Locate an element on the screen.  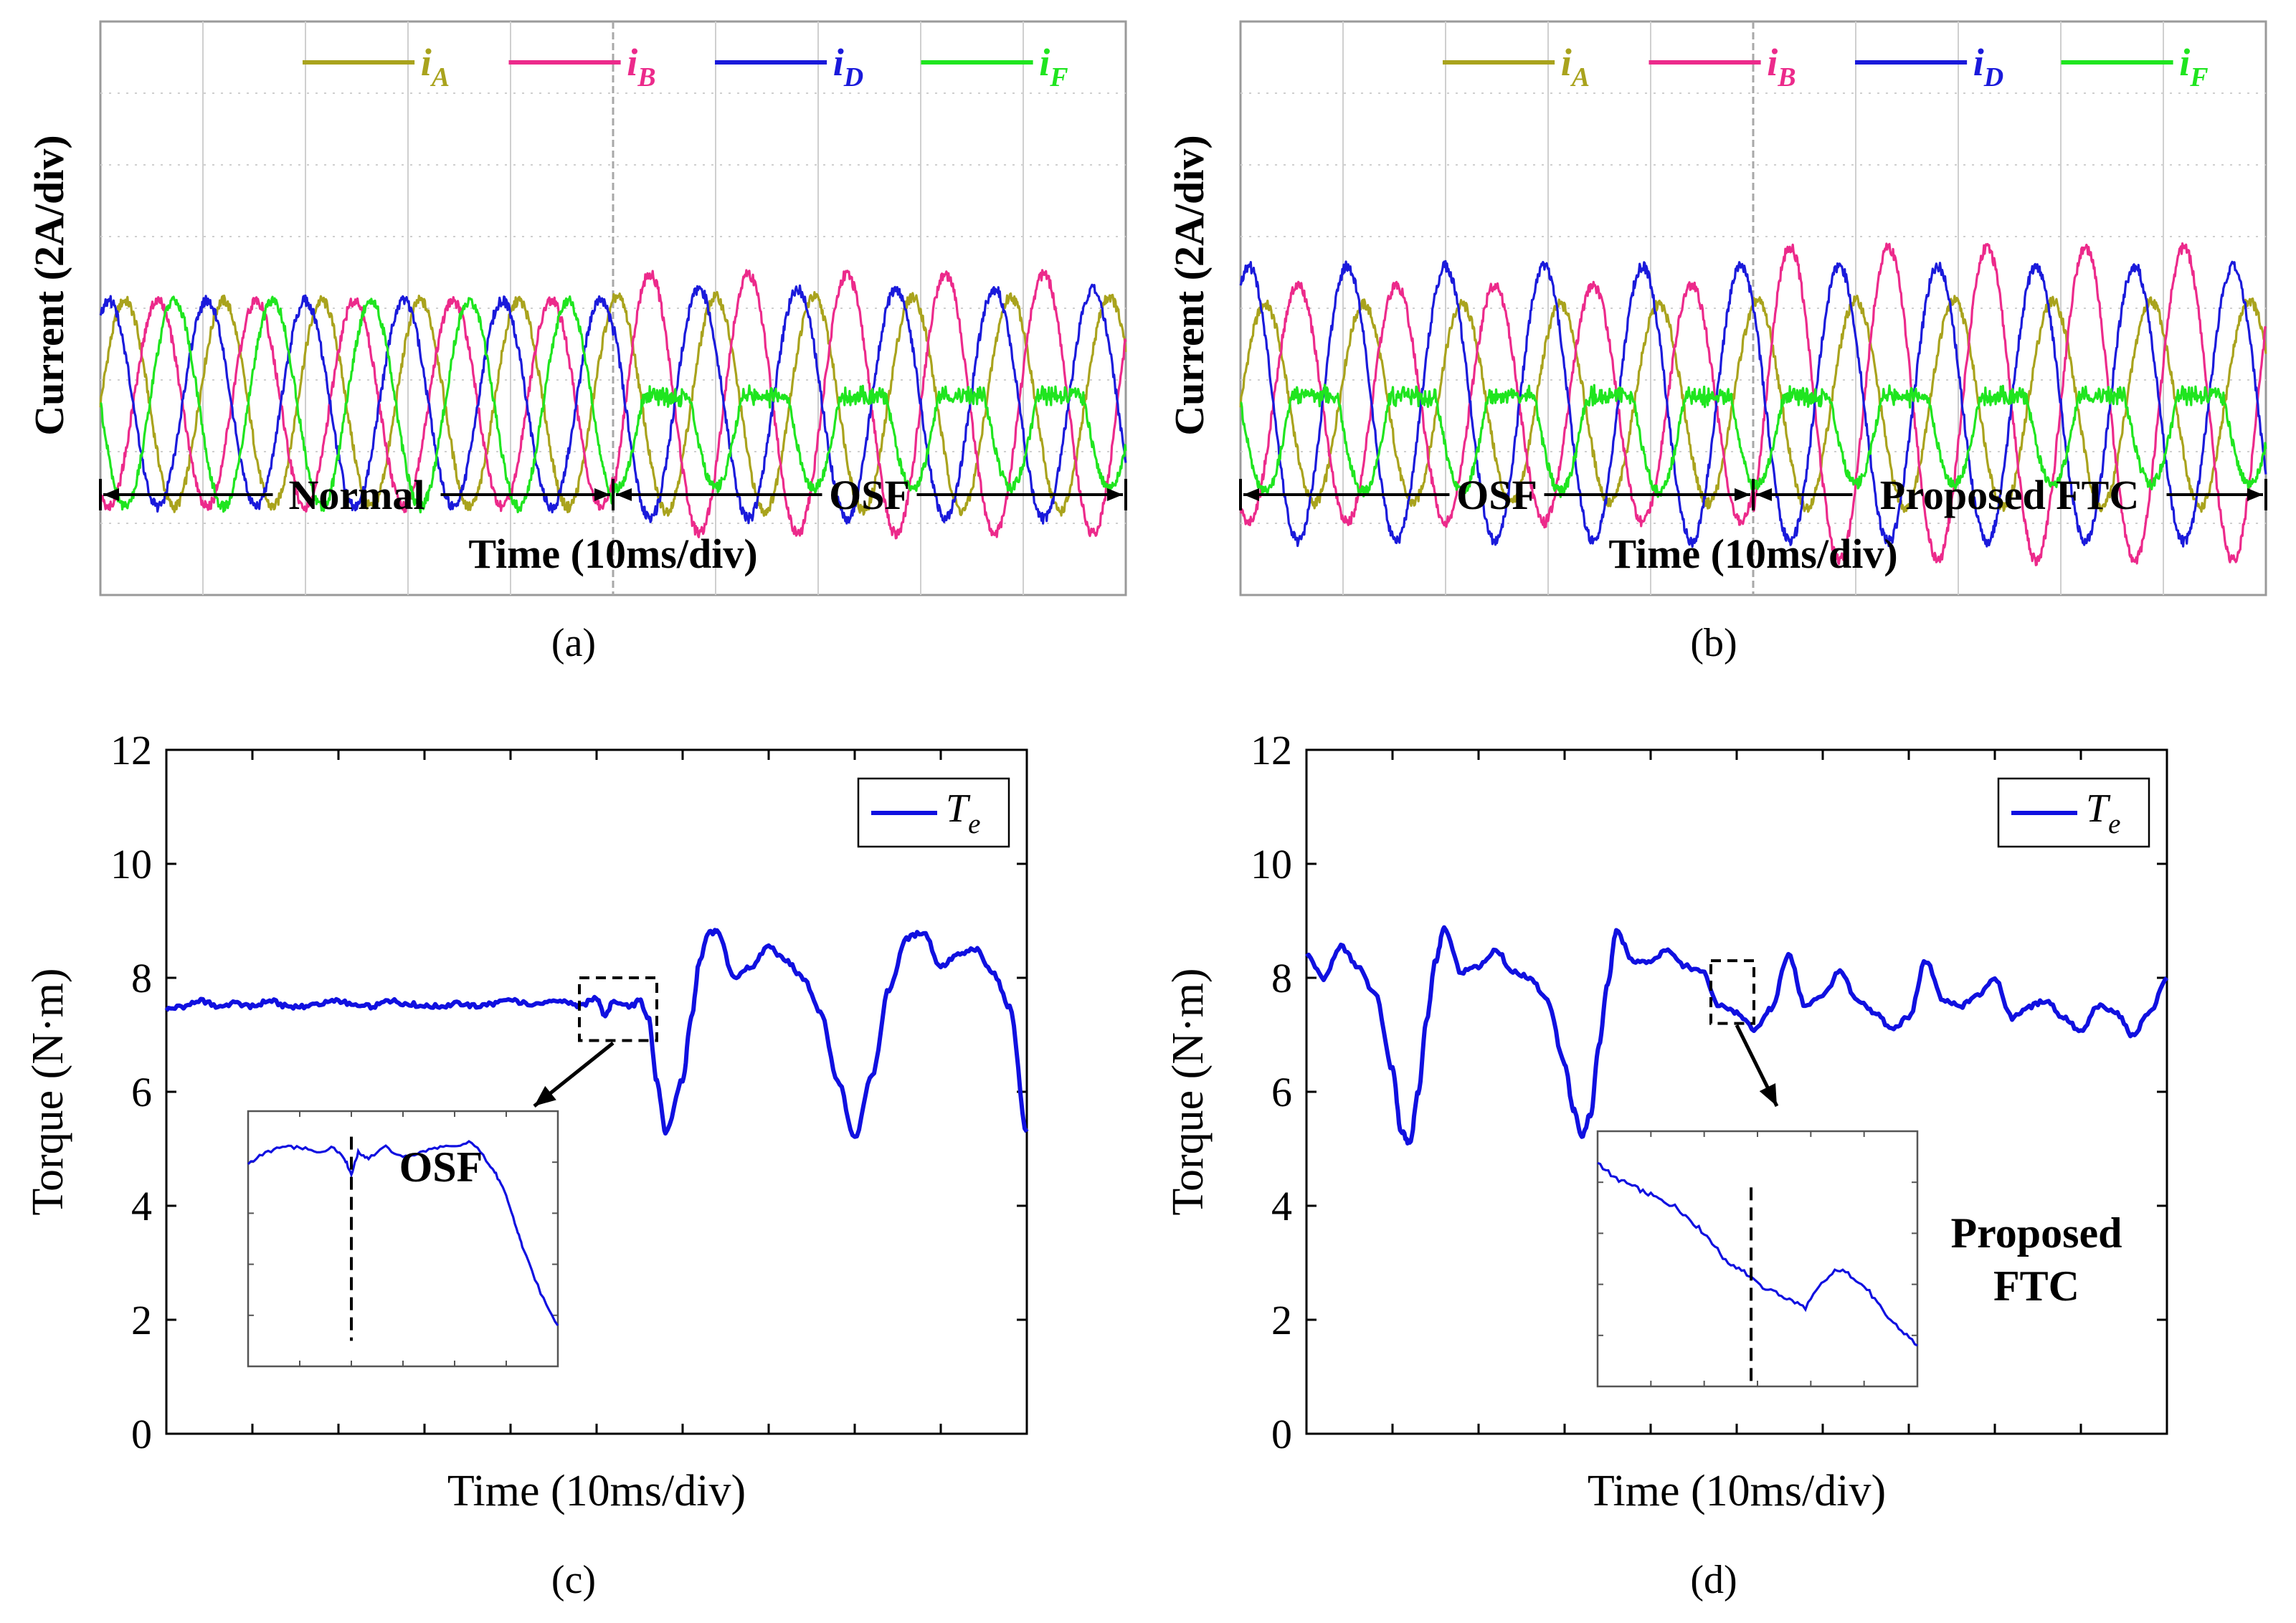
caption-a: (a) is located at coordinates (573, 643).